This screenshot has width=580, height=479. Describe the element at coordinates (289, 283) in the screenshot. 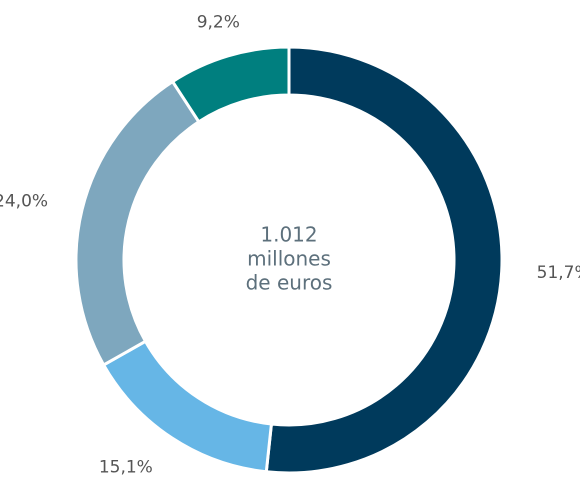

I see `center-label: de euros` at that location.